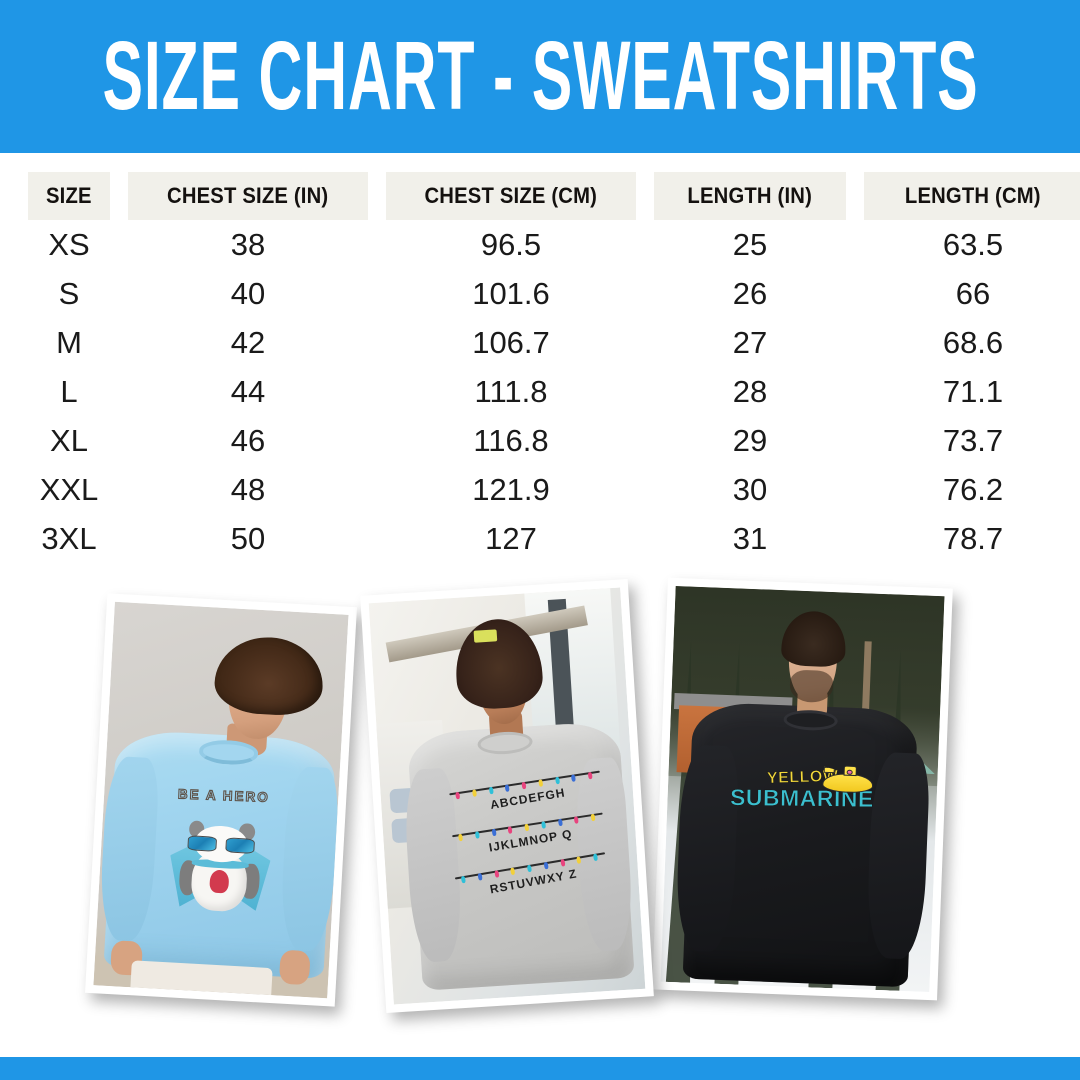  I want to click on cell-size: L, so click(69, 391).